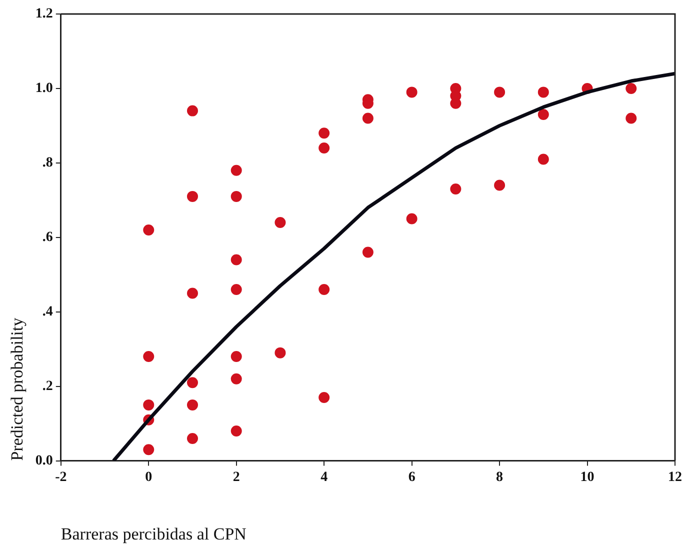 Image resolution: width=685 pixels, height=553 pixels. What do you see at coordinates (44, 14) in the screenshot?
I see `y-tick-label: 1.2` at bounding box center [44, 14].